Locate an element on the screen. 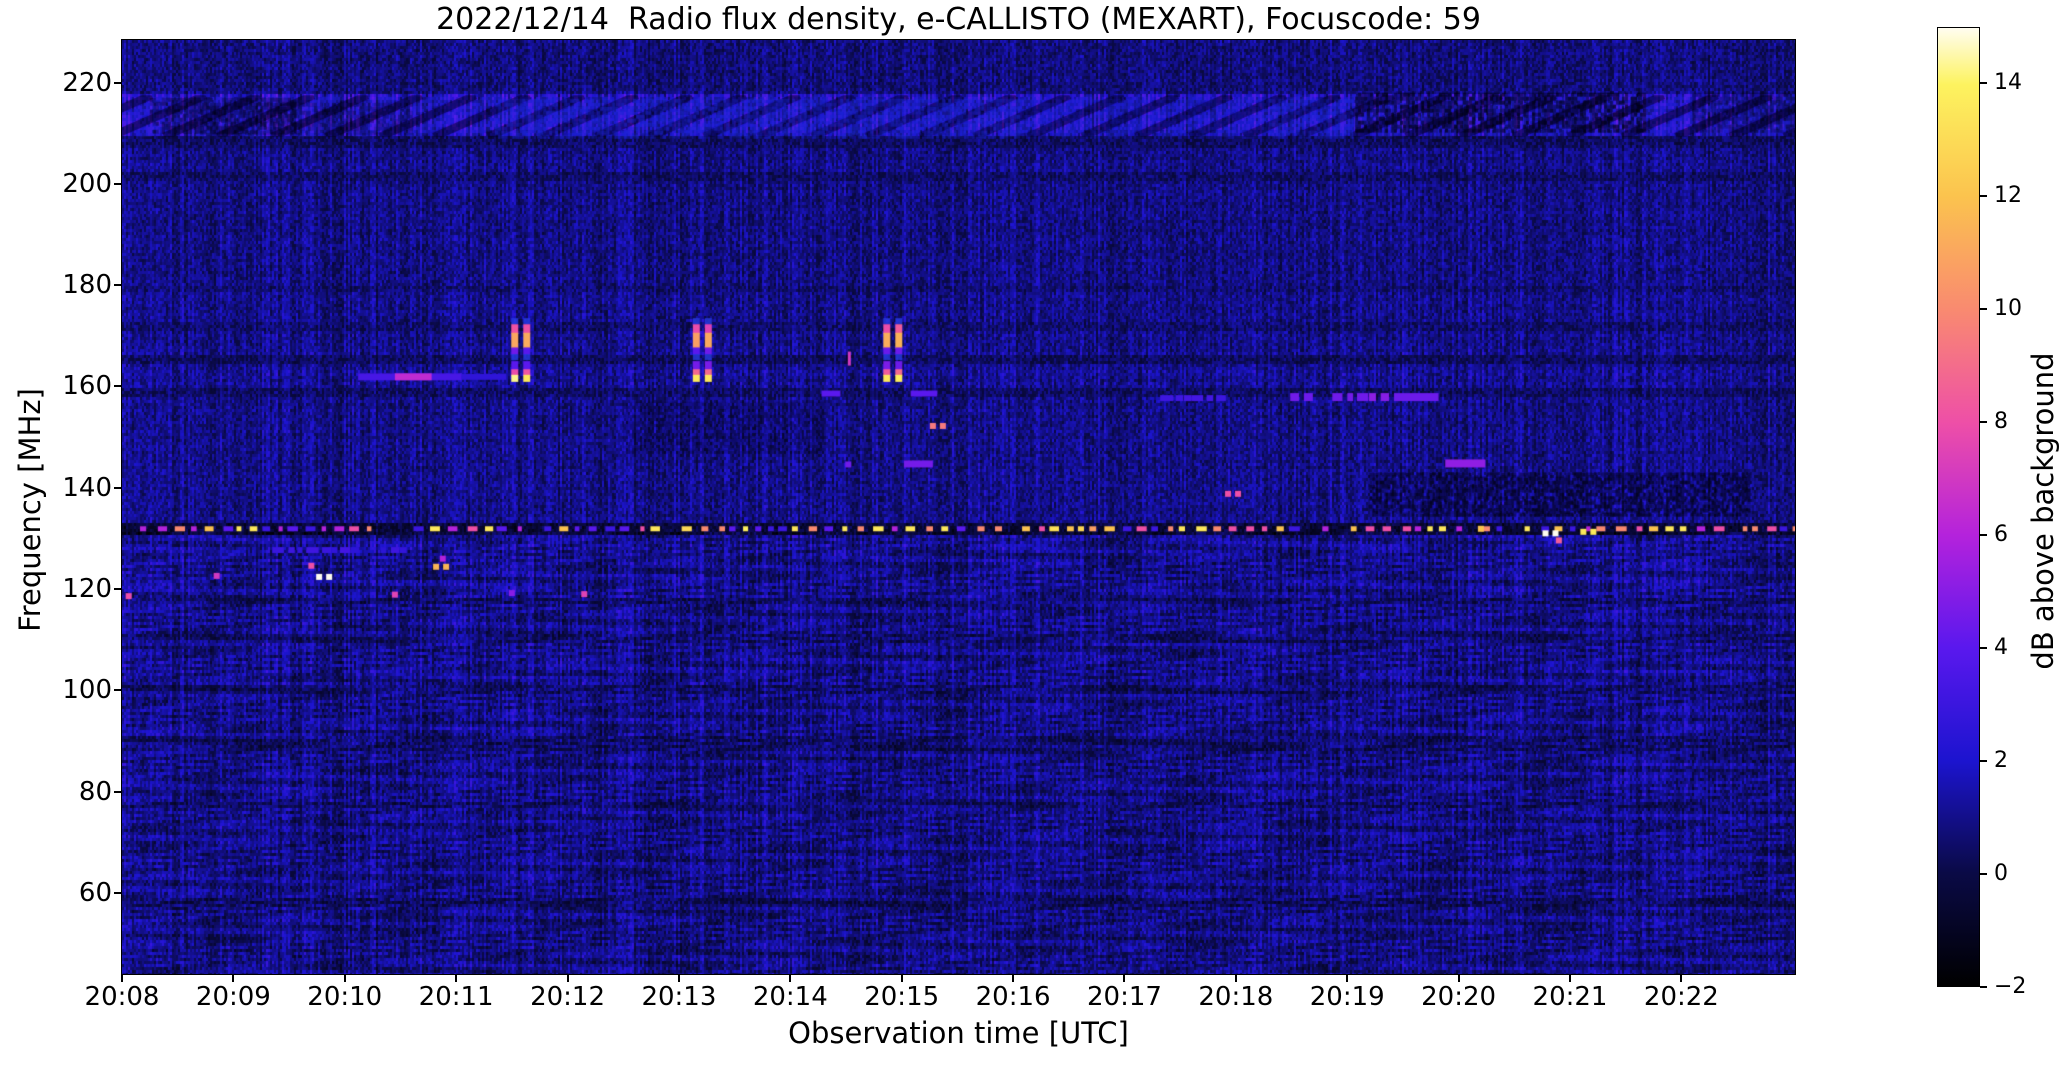 Image resolution: width=2066 pixels, height=1067 pixels. x-tick-label: 20:14 is located at coordinates (790, 997).